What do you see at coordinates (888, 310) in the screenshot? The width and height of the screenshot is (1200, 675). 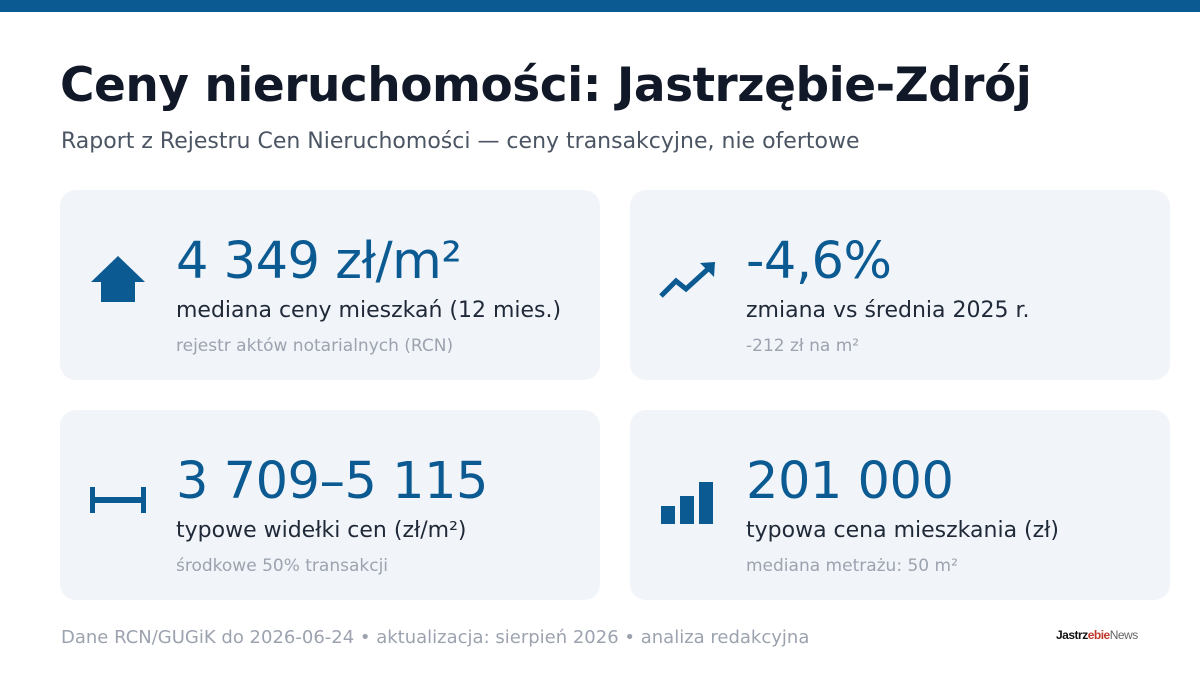 I see `price-change-label: zmiana vs średnia 2025 r.` at bounding box center [888, 310].